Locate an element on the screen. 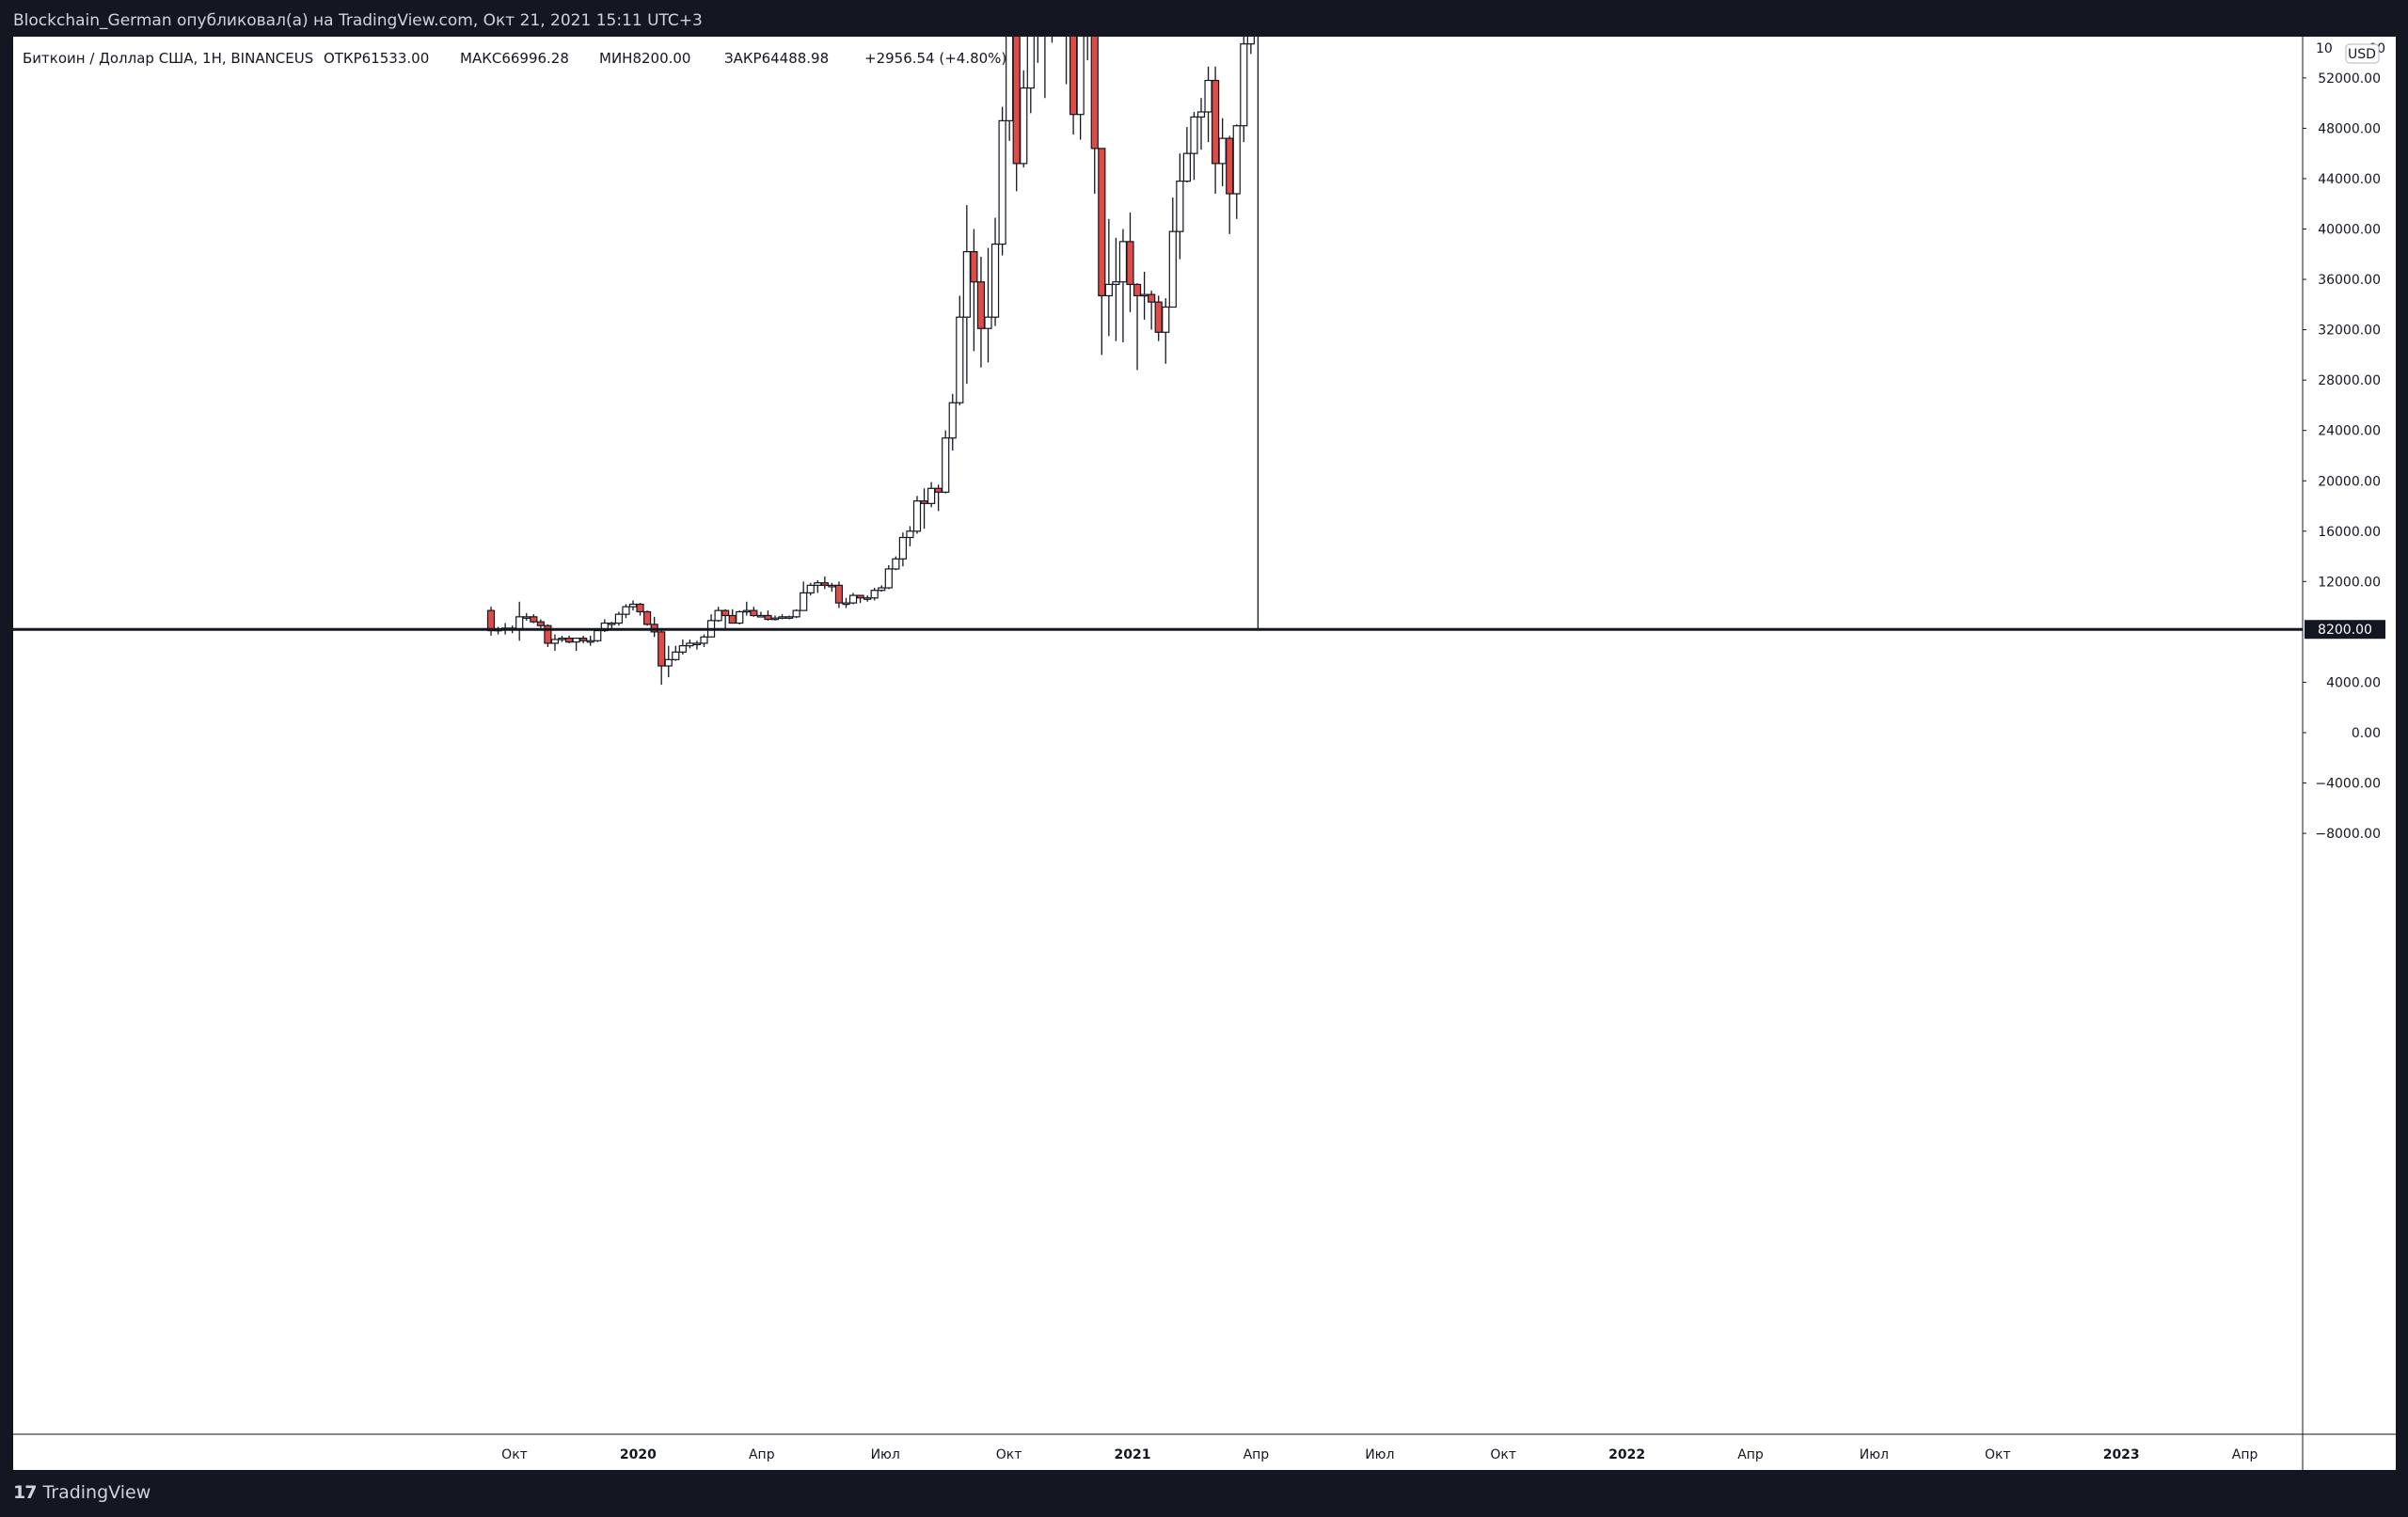  legend-low: МИН8200.00 is located at coordinates (645, 58).